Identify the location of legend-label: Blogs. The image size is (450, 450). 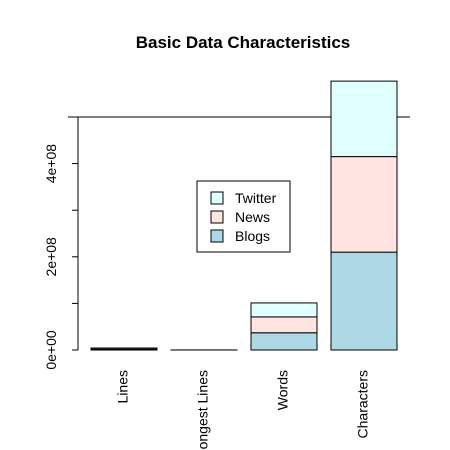
(252, 236).